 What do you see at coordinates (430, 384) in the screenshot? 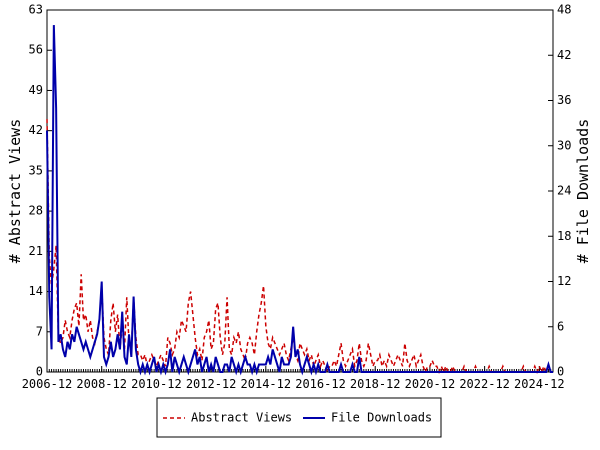
I see `x-tick-label: 2020-12` at bounding box center [430, 384].